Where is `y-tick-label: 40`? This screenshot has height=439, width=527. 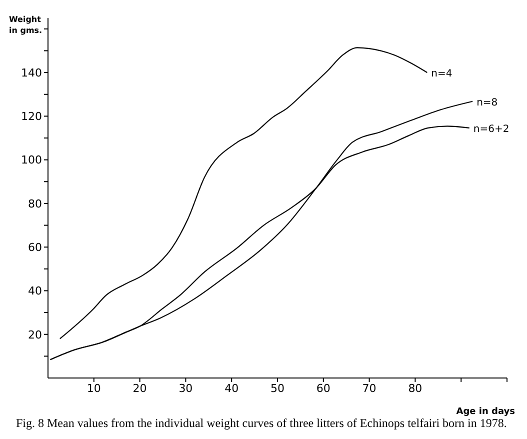
y-tick-label: 40 is located at coordinates (35, 291).